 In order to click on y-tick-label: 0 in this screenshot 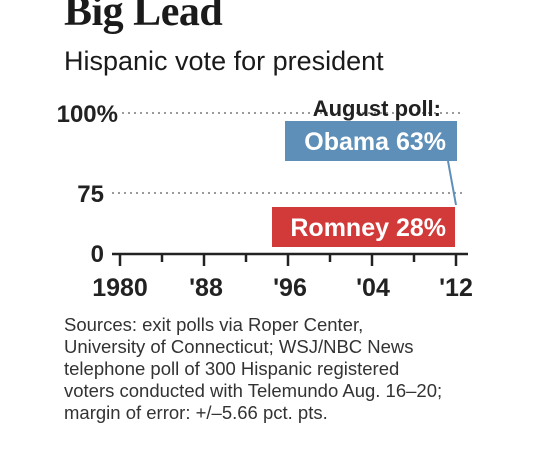, I will do `click(97, 254)`.